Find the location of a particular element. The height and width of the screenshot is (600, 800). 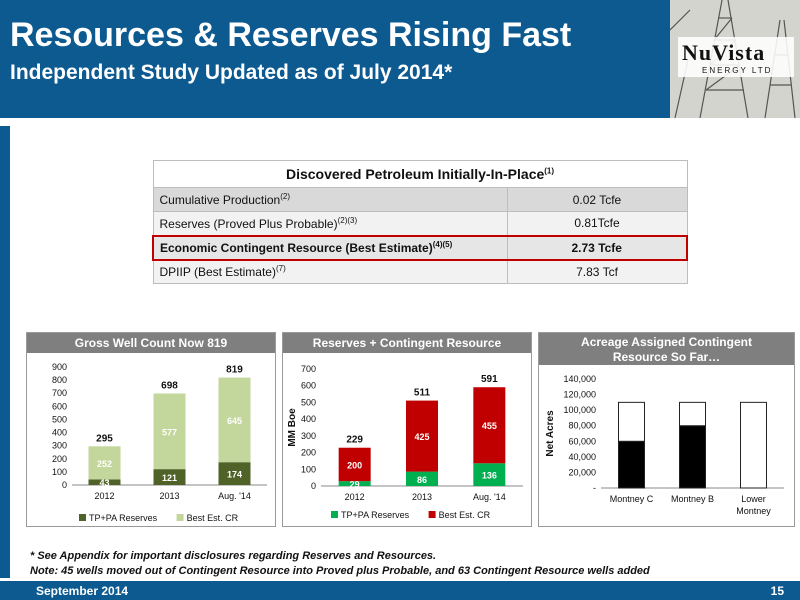

data-label: 577 is located at coordinates (169, 432).